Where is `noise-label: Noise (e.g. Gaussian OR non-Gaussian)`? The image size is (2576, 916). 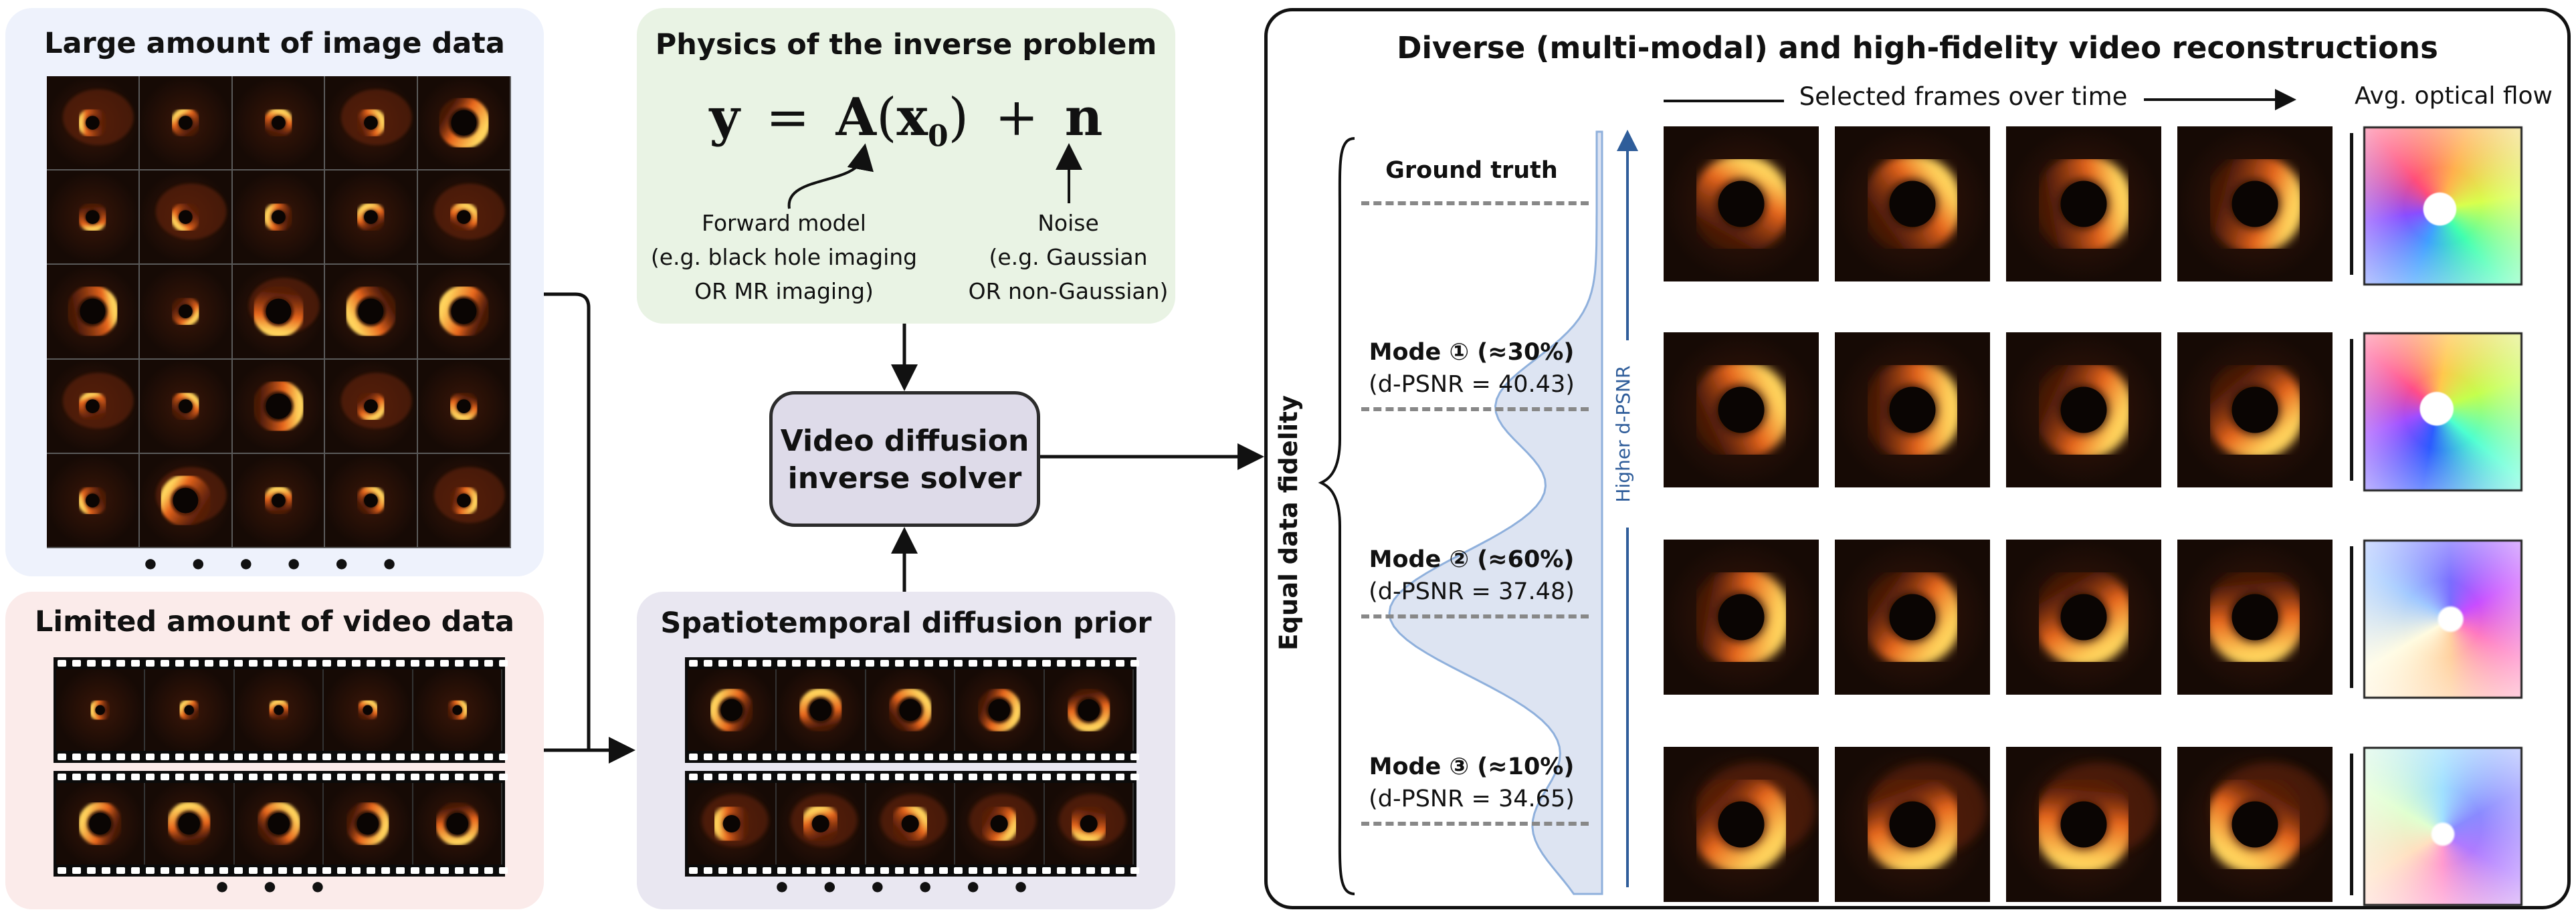
noise-label: Noise (e.g. Gaussian OR non-Gaussian) is located at coordinates (1068, 257).